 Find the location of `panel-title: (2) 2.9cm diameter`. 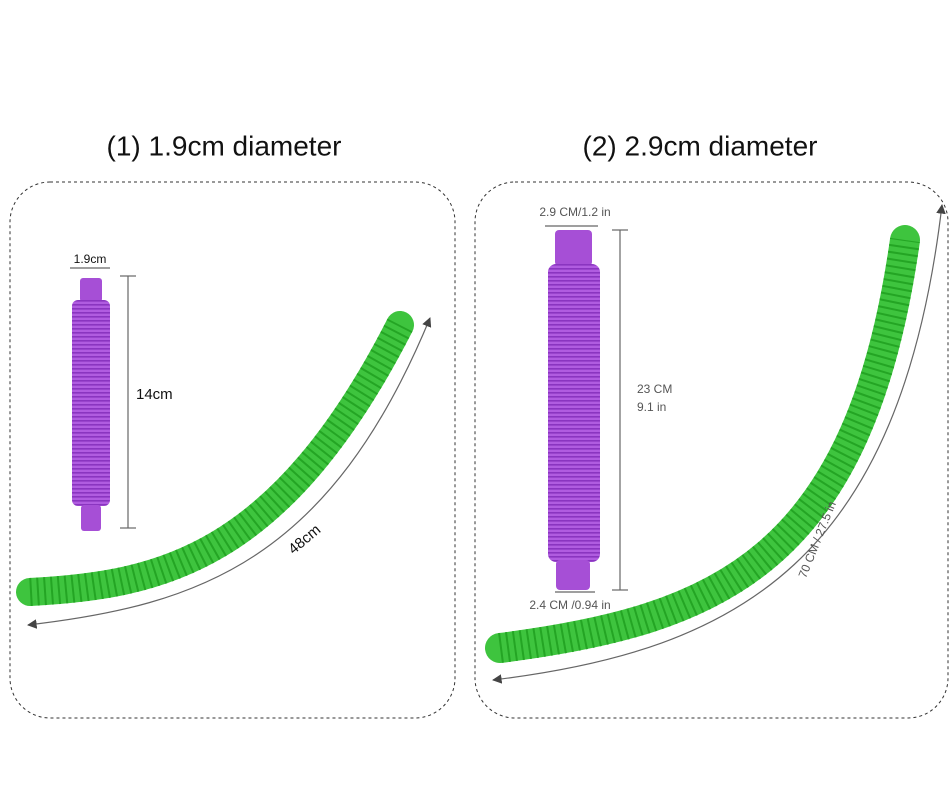

panel-title: (2) 2.9cm diameter is located at coordinates (700, 145).